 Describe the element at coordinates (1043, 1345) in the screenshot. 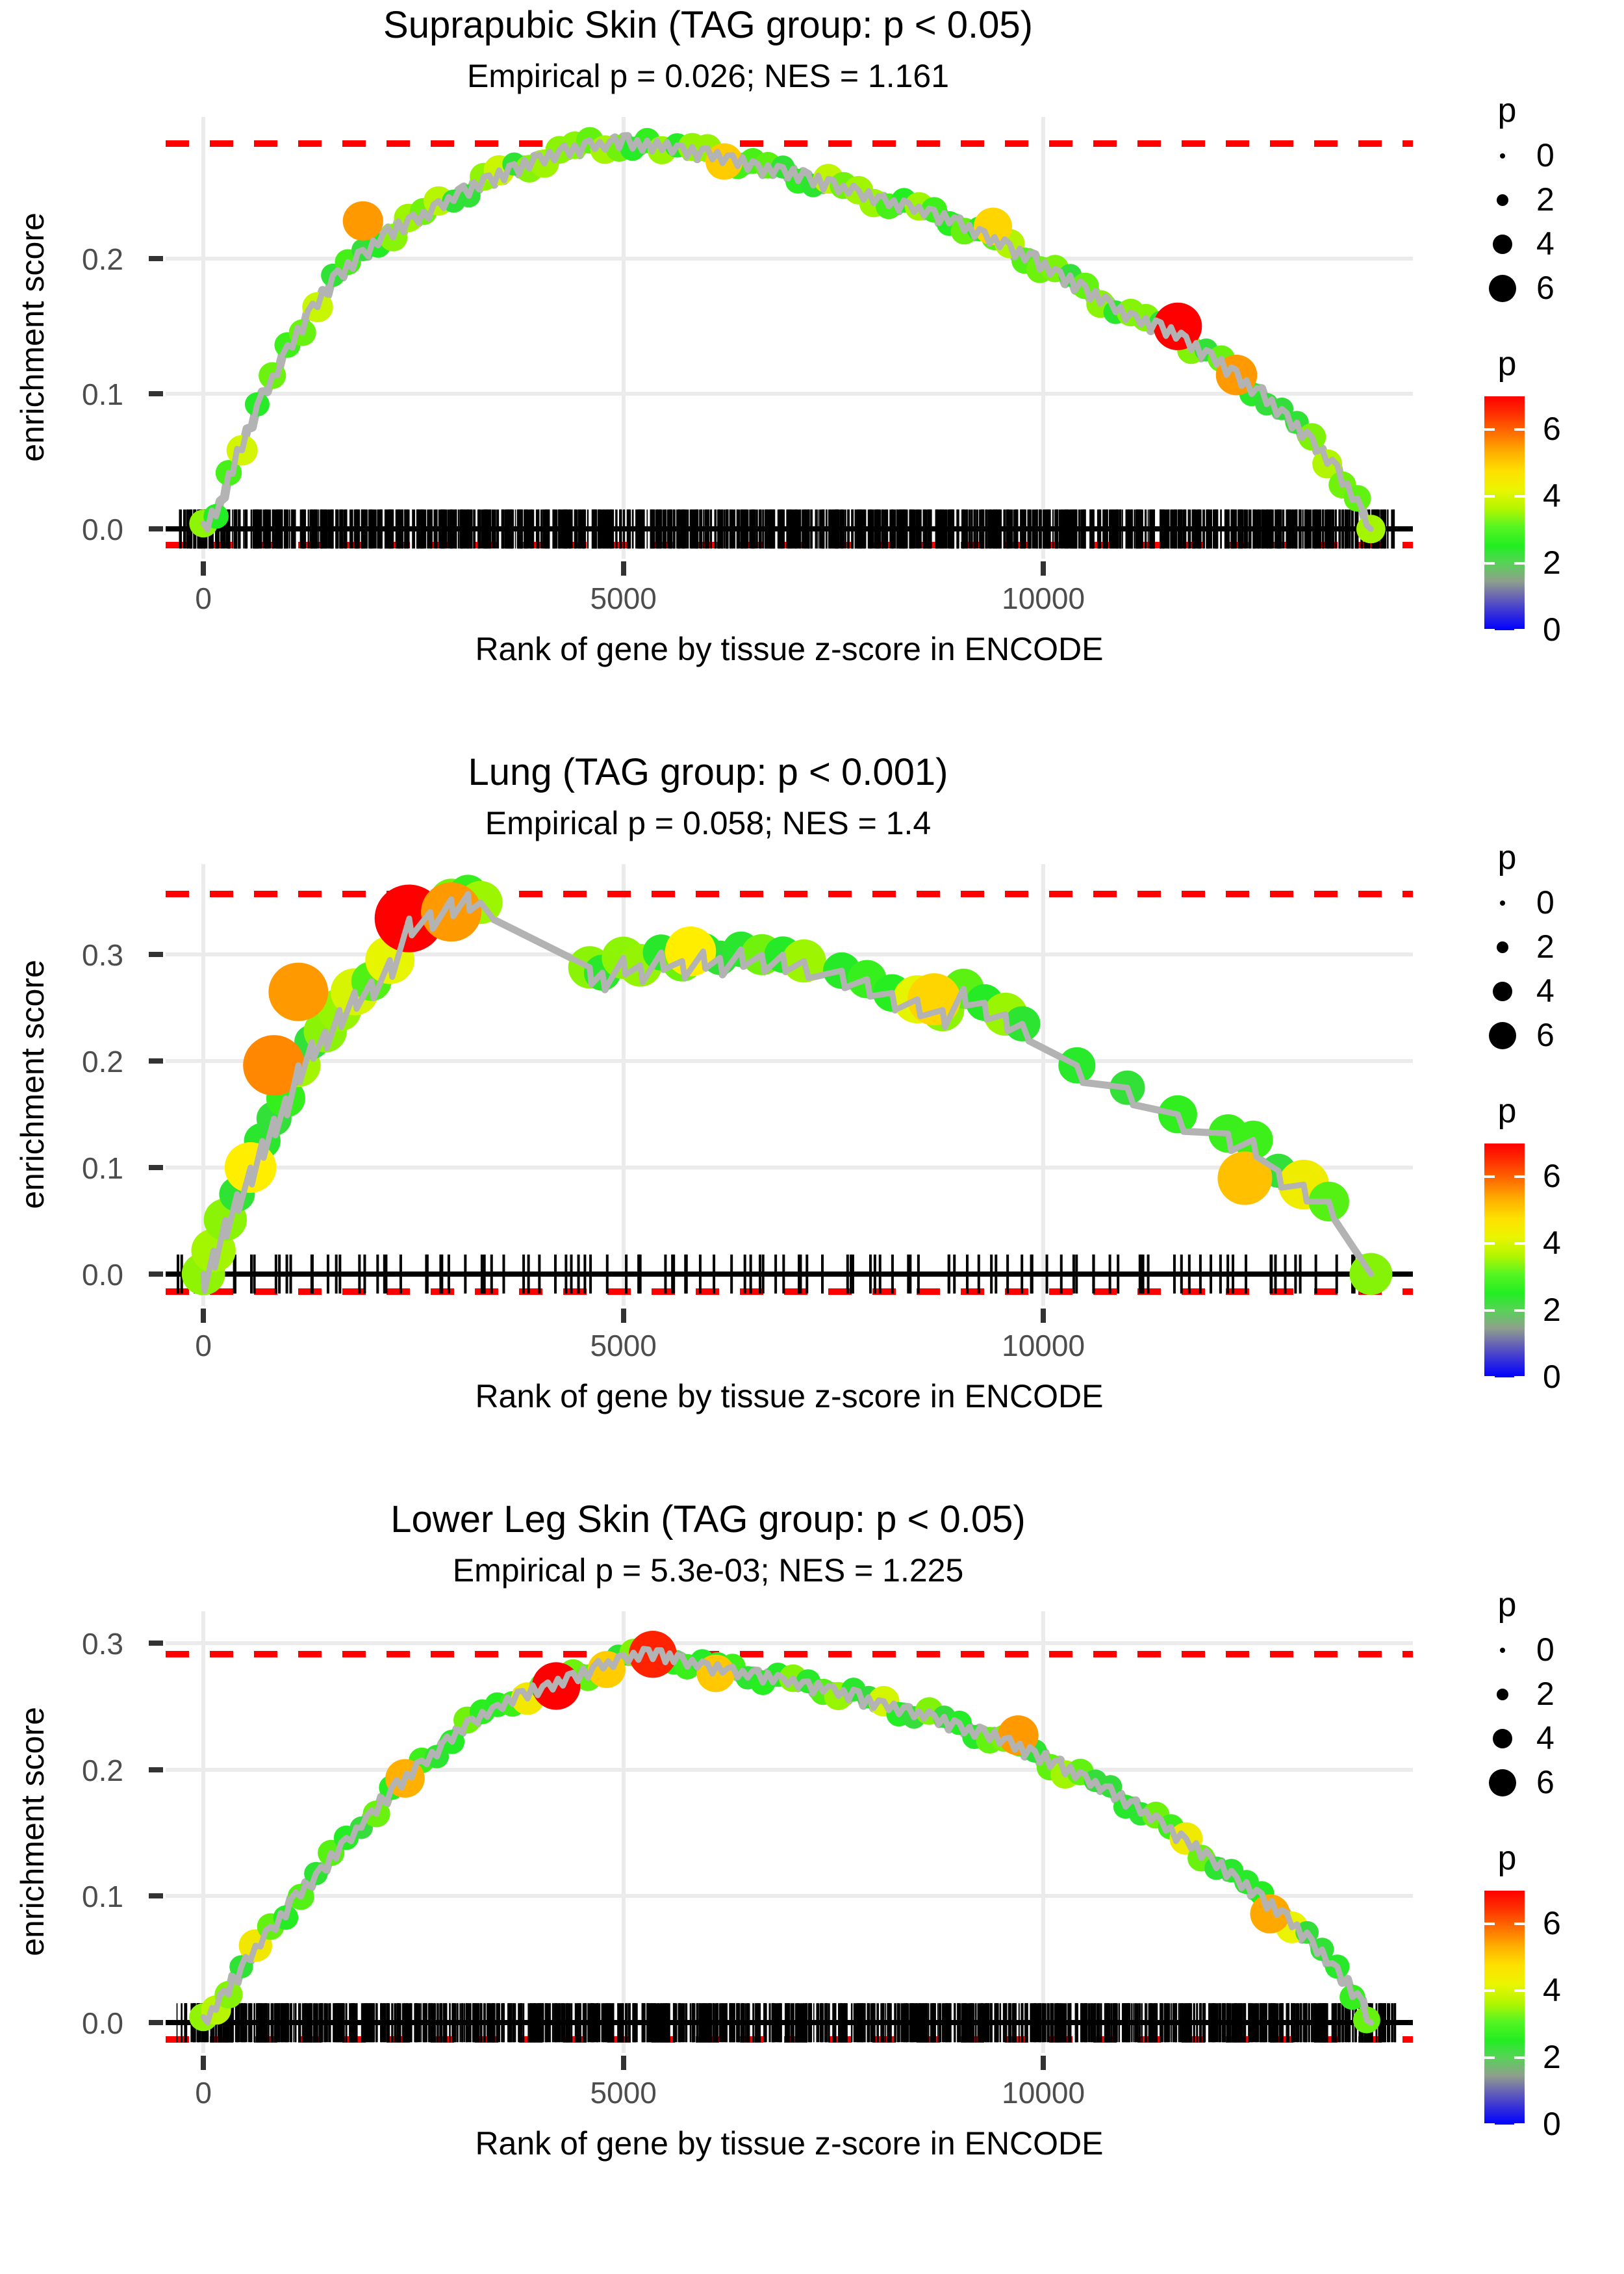

I see `x-tick-label: 10000` at that location.